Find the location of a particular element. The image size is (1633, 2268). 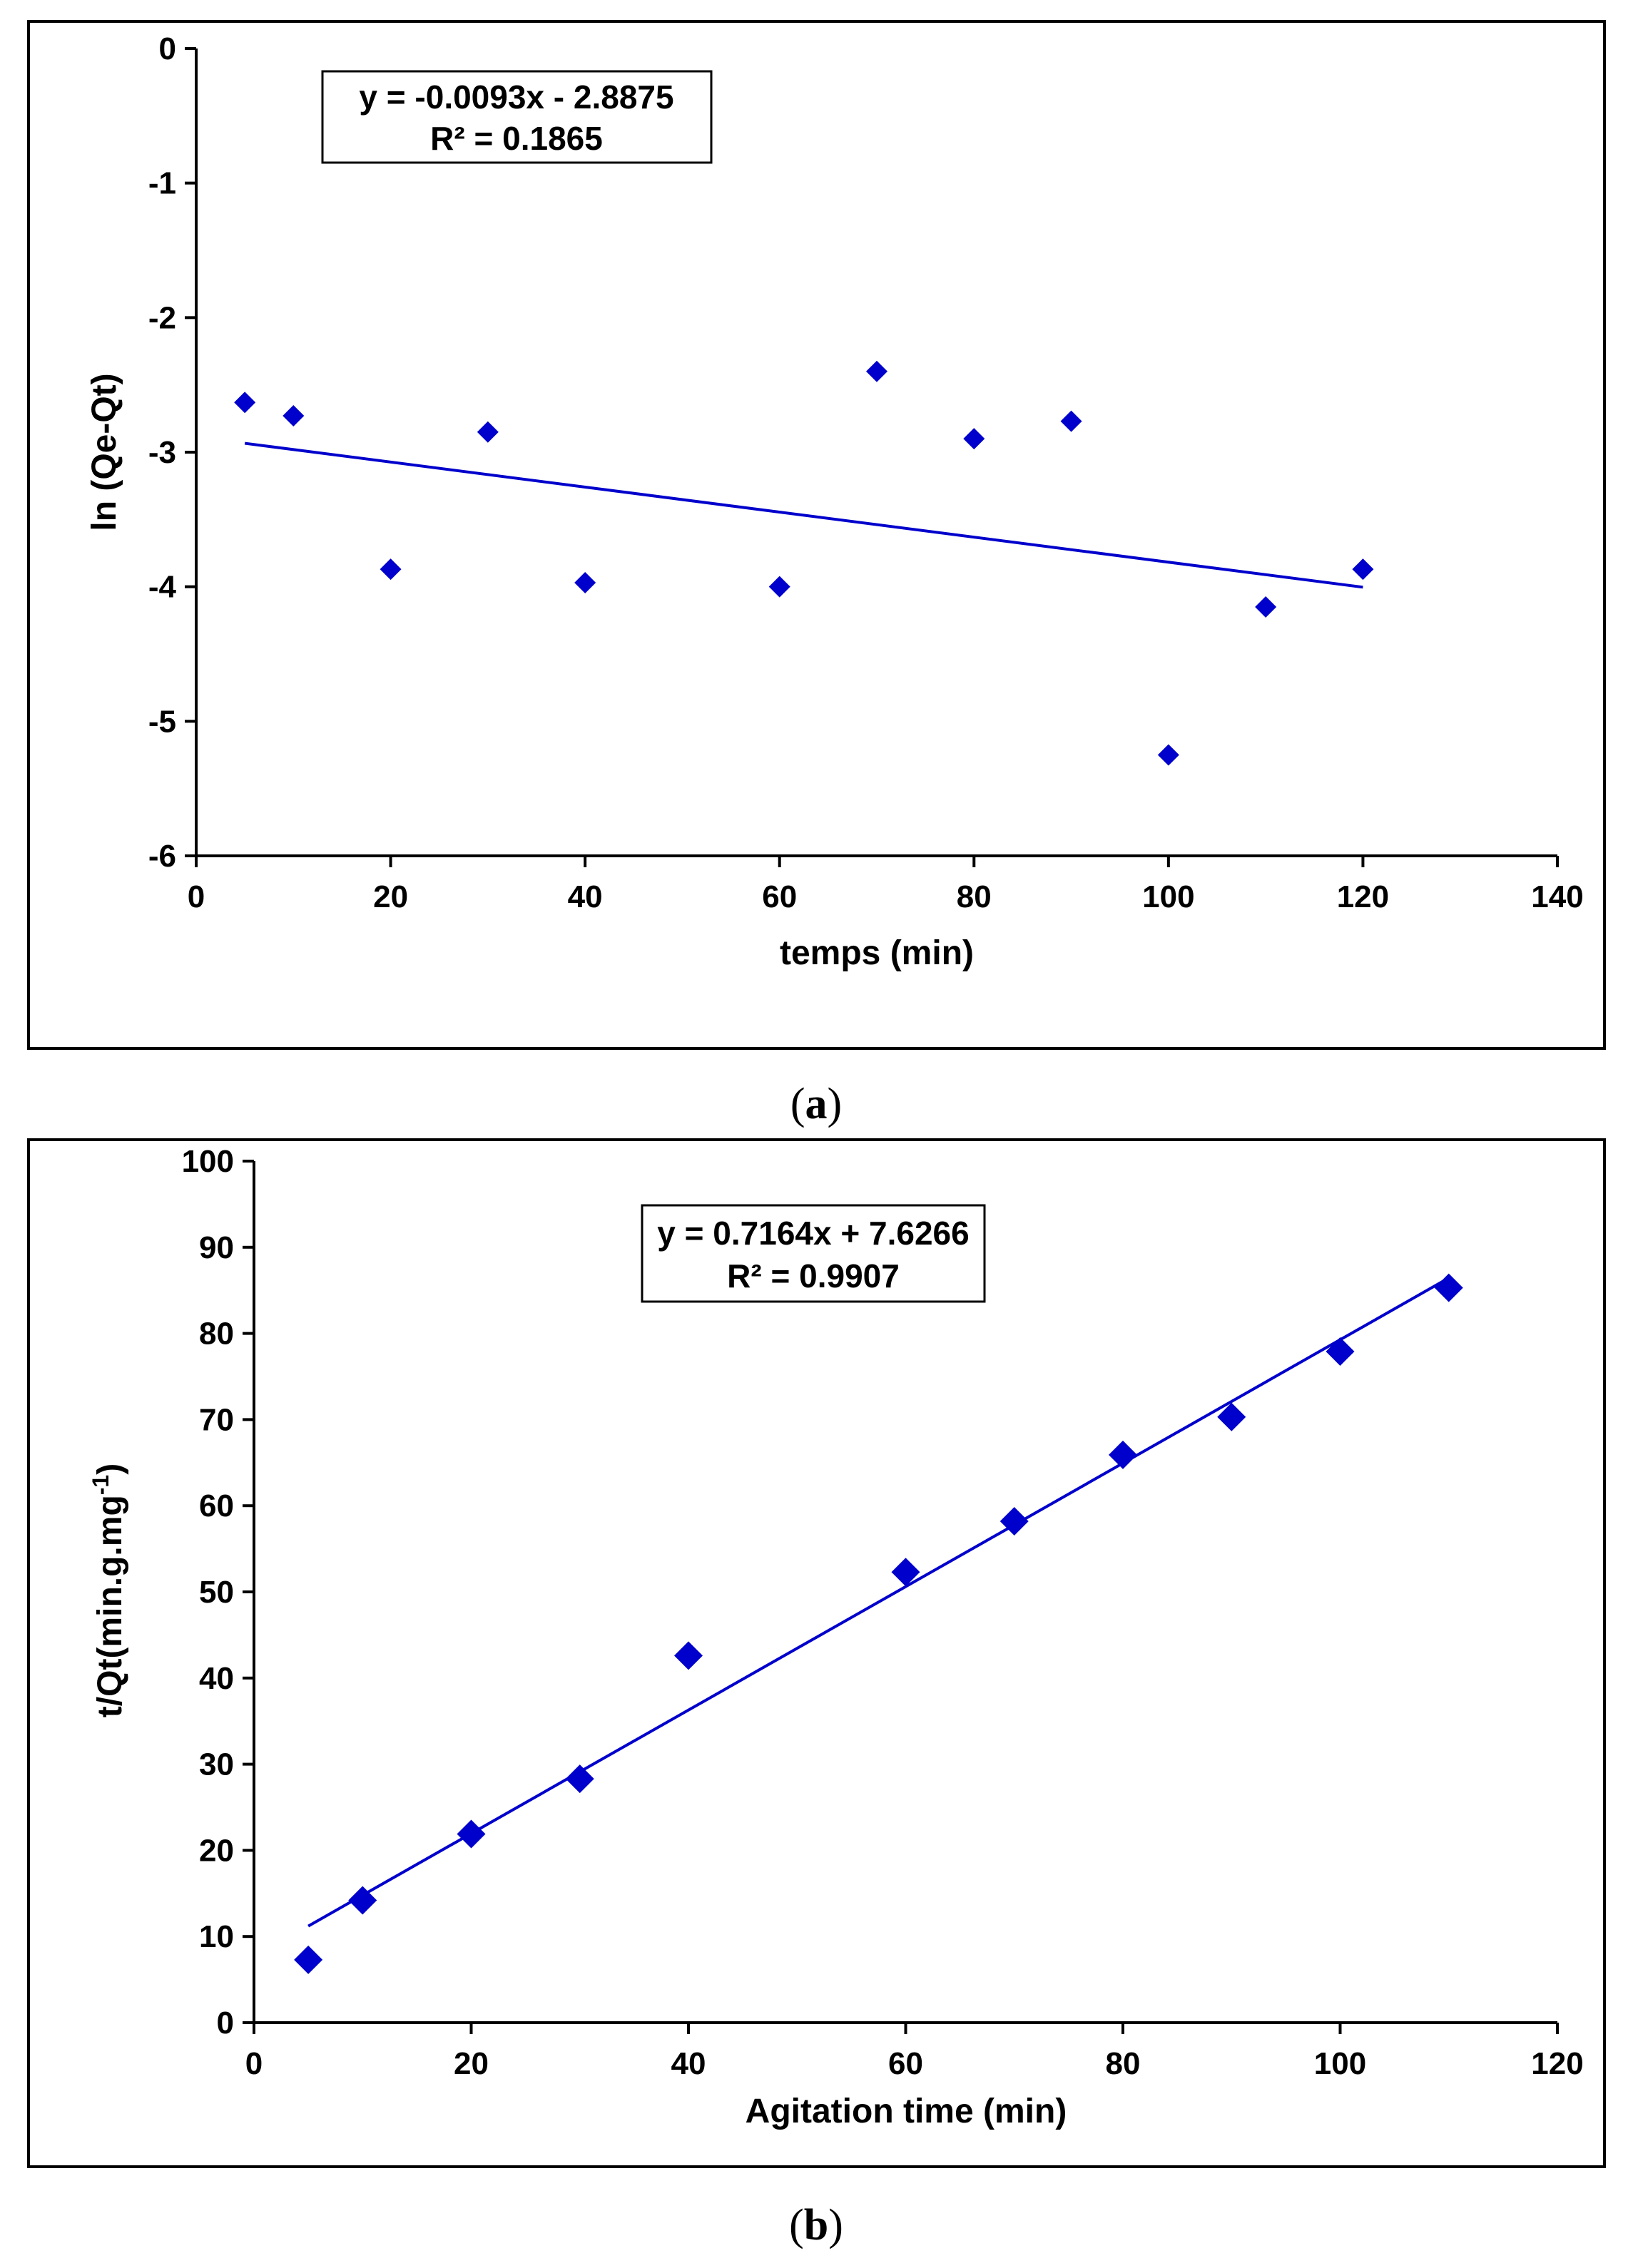

chart-b-xtick-label: 0 is located at coordinates (254, 2063).